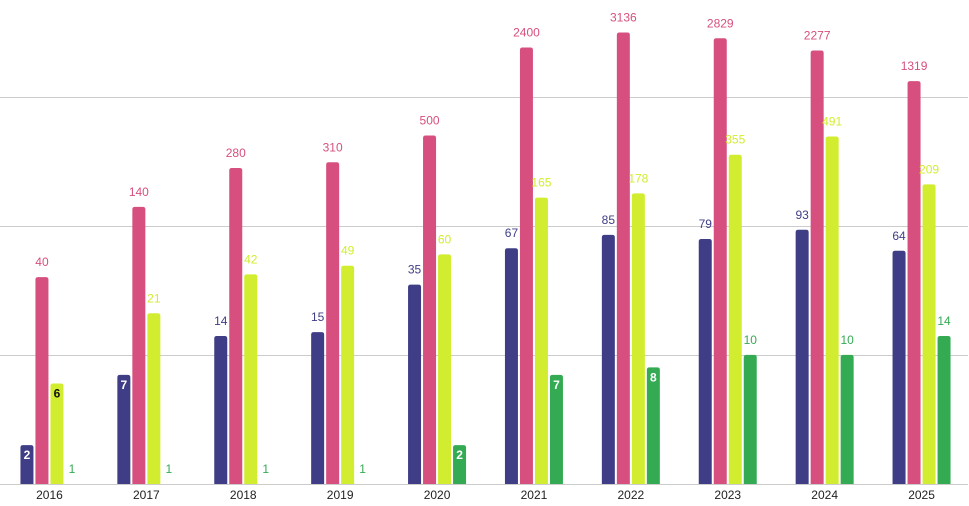  Describe the element at coordinates (348, 251) in the screenshot. I see `value-label-2019-series-3: 49` at that location.